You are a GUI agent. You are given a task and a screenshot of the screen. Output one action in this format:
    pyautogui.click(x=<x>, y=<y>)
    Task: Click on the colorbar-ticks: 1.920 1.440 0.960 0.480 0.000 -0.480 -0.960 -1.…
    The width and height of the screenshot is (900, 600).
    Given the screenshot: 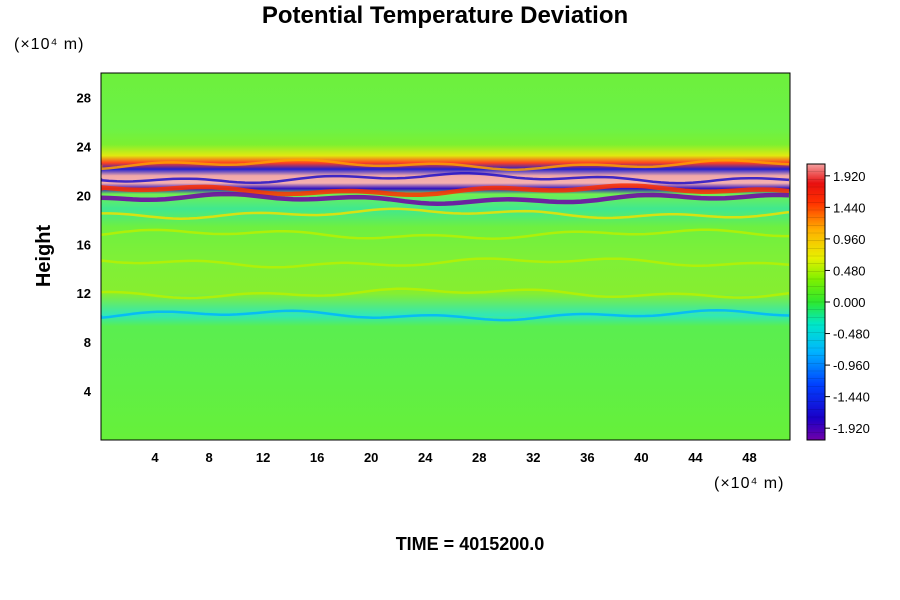 What is the action you would take?
    pyautogui.click(x=838, y=302)
    